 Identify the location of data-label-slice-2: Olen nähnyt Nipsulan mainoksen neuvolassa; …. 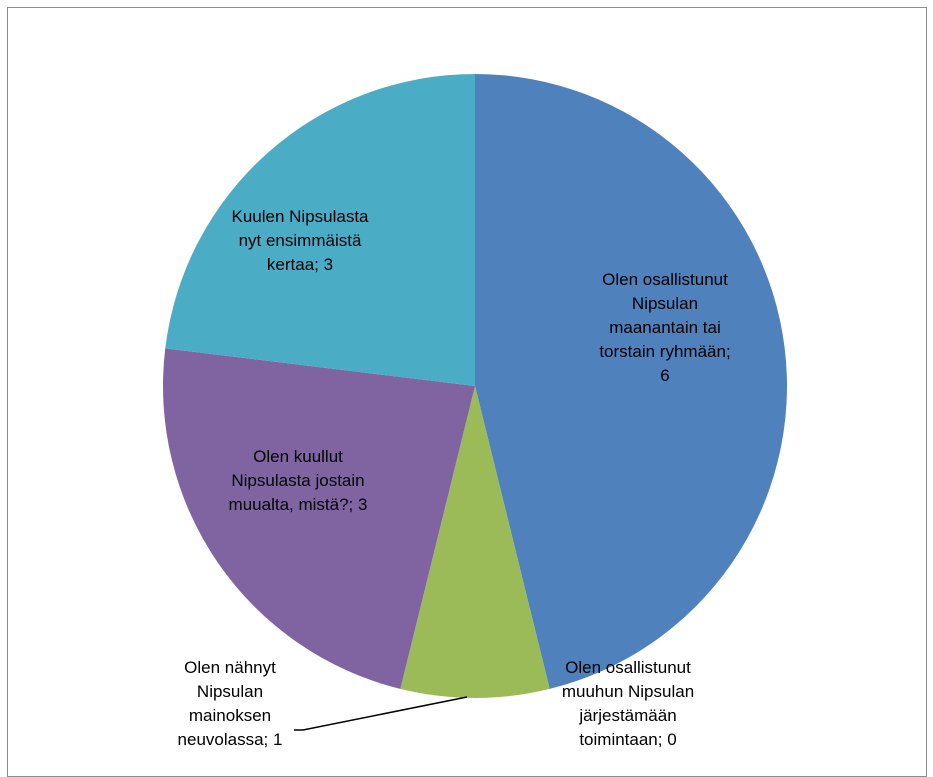
(230, 703).